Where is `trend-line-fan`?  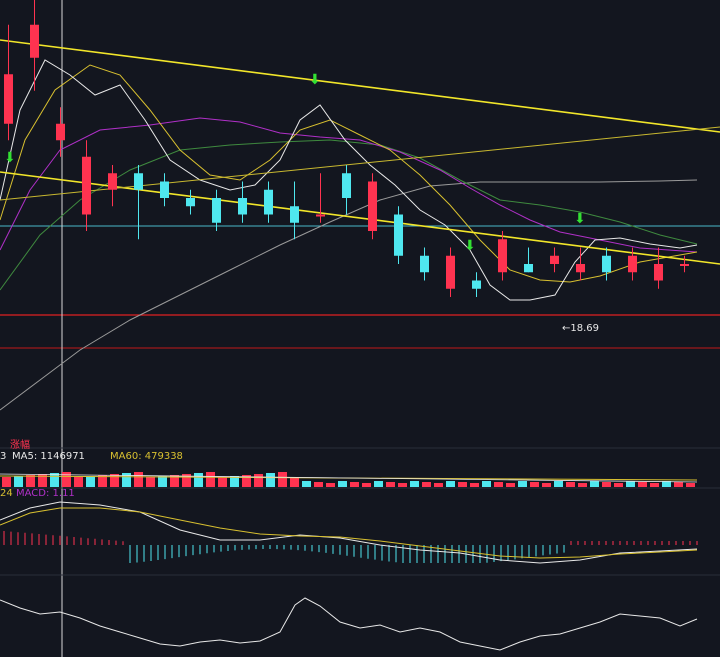 trend-line-fan is located at coordinates (360, 163).